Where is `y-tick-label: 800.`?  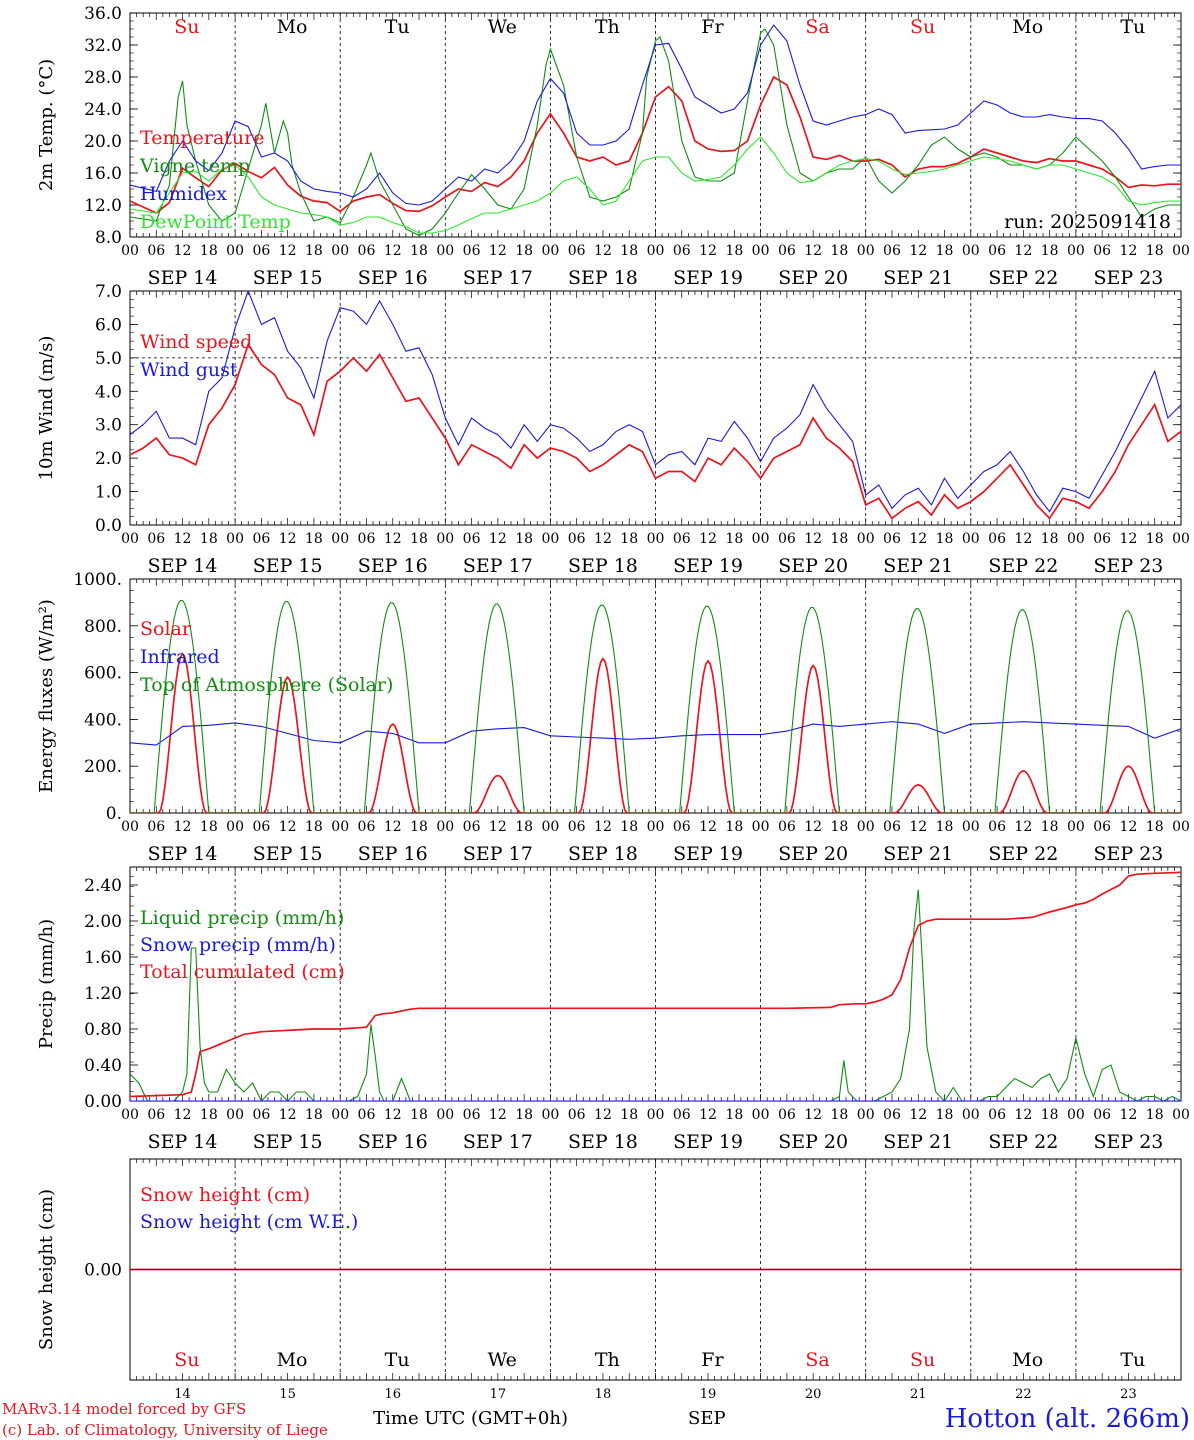 y-tick-label: 800. is located at coordinates (103, 627).